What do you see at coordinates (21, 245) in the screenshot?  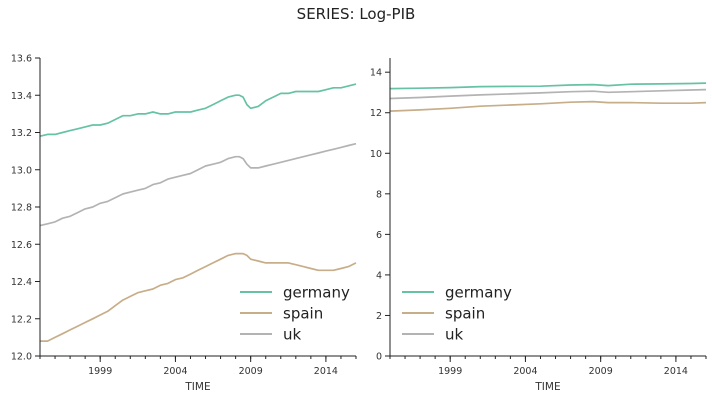 I see `y-tick-label: 12.6` at bounding box center [21, 245].